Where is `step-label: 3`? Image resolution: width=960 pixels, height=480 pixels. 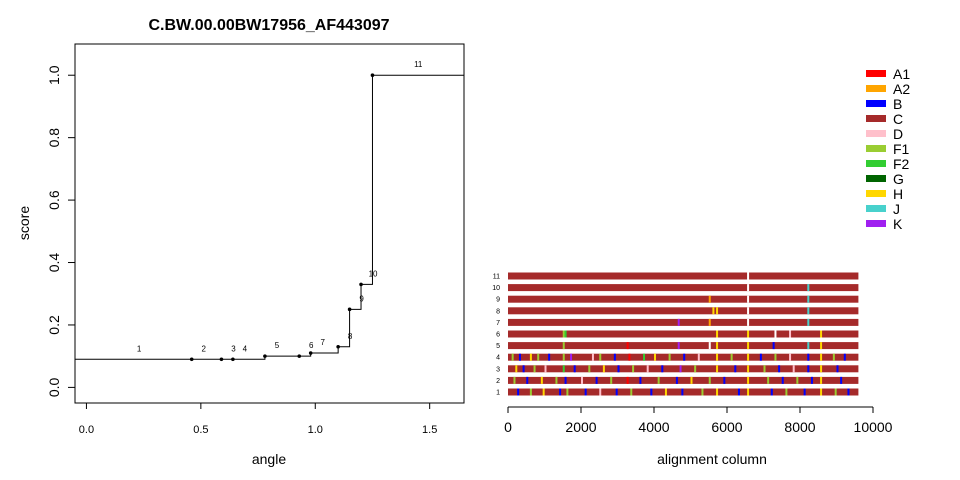 step-label: 3 is located at coordinates (233, 348).